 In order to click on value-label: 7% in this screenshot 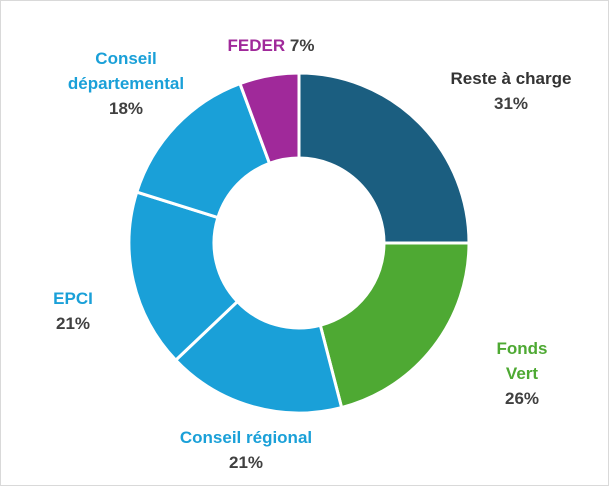, I will do `click(302, 45)`.